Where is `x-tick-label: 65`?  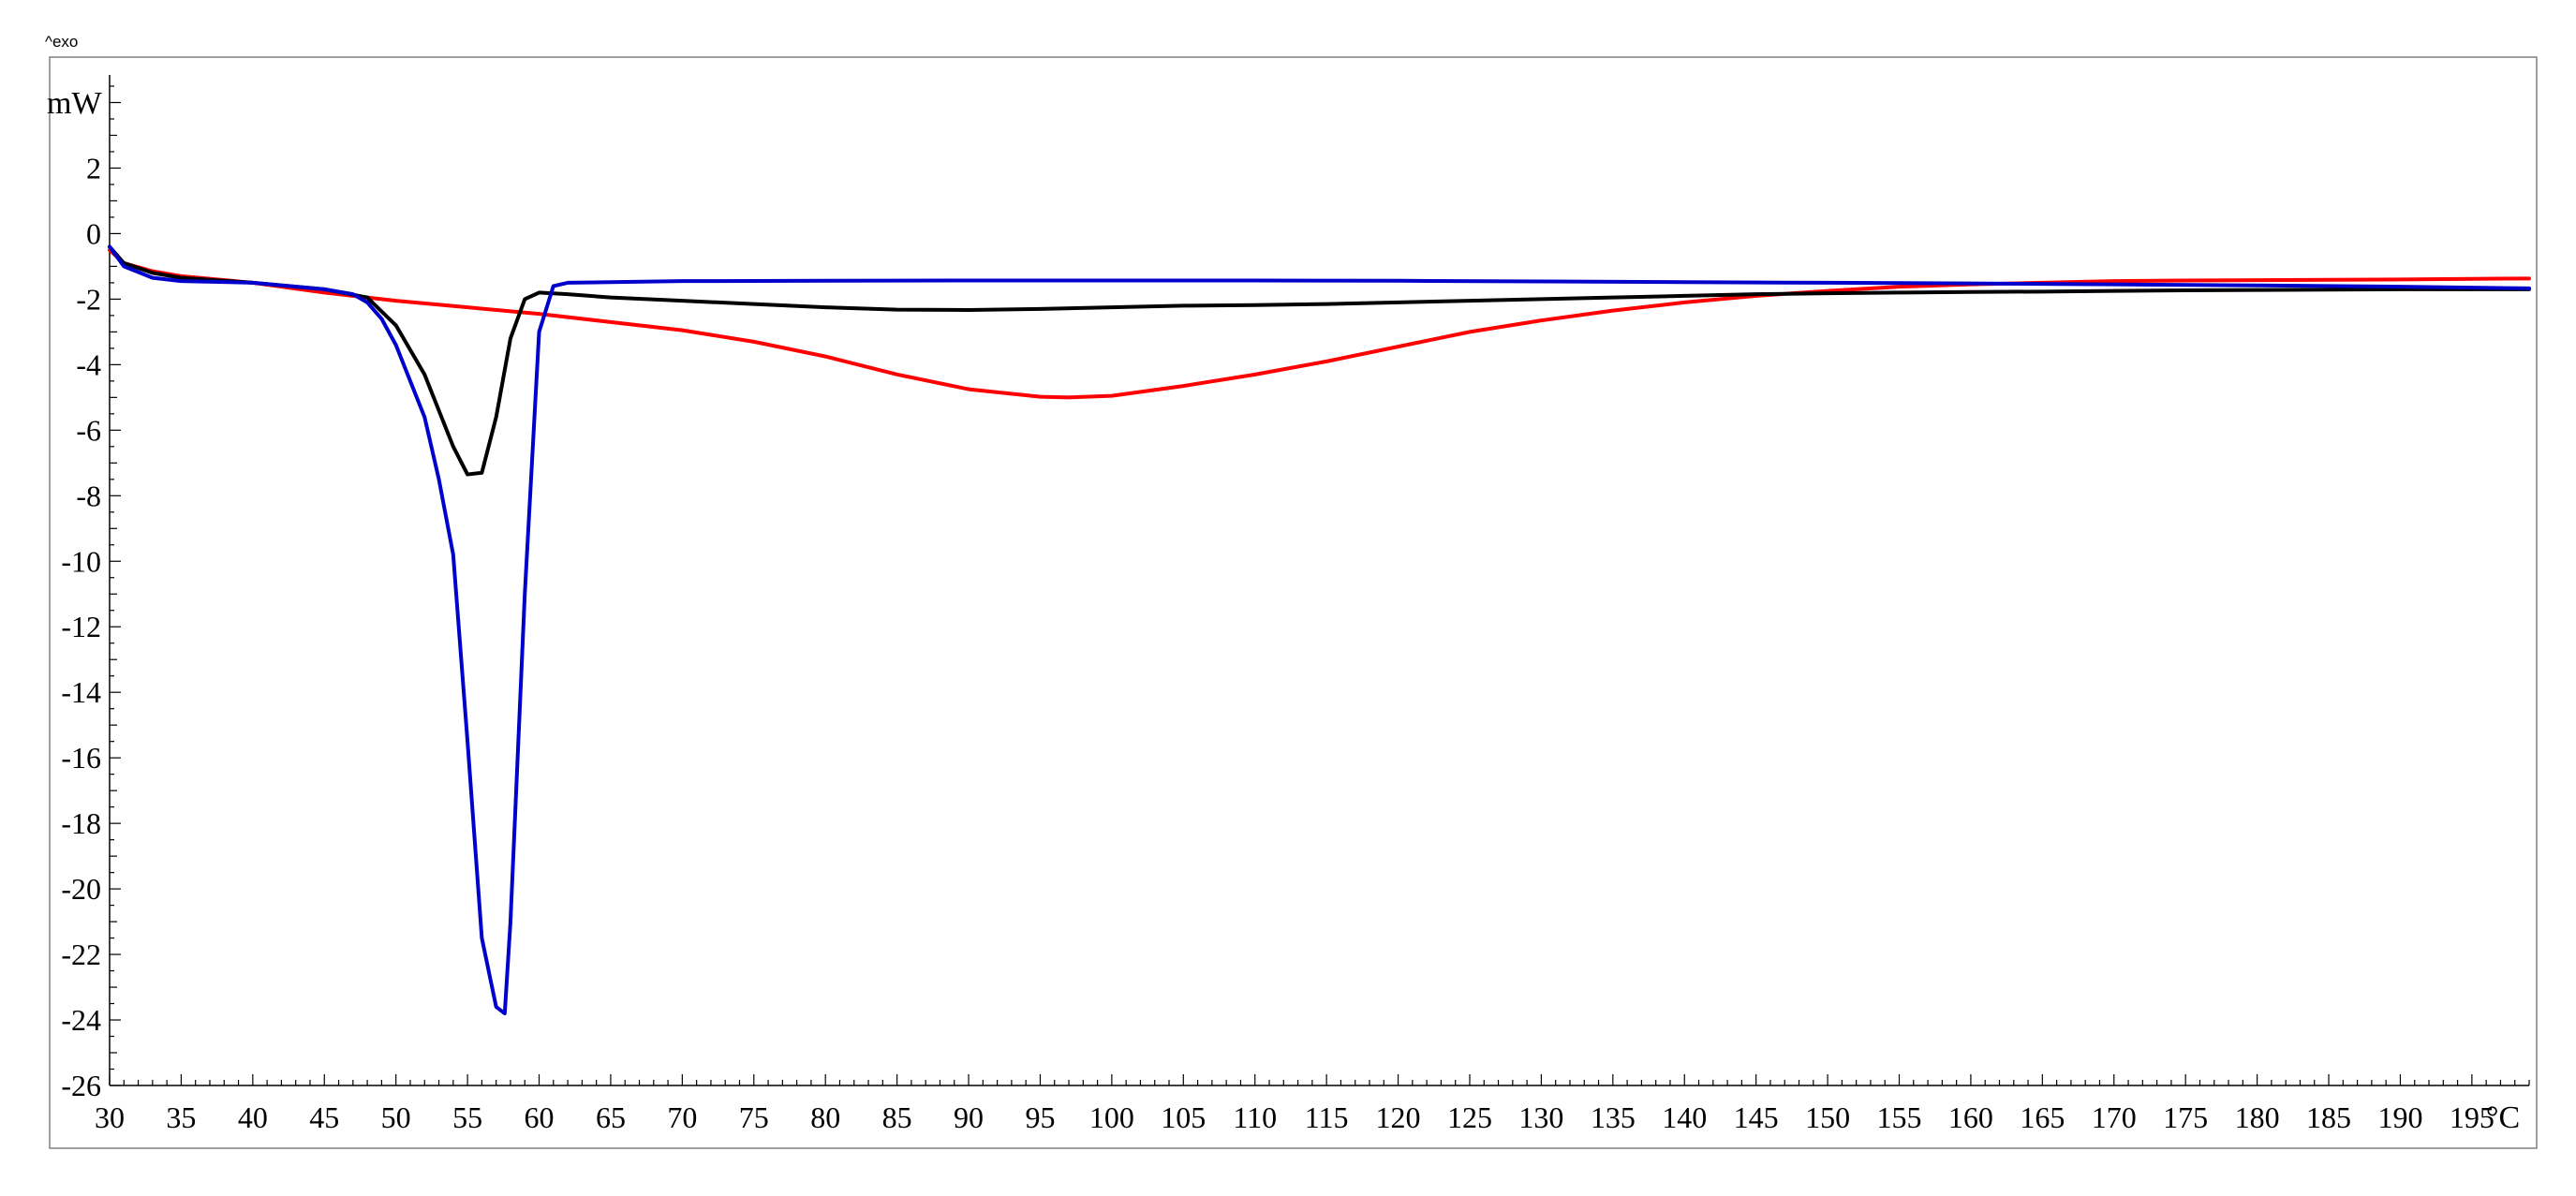
x-tick-label: 65 is located at coordinates (611, 1117).